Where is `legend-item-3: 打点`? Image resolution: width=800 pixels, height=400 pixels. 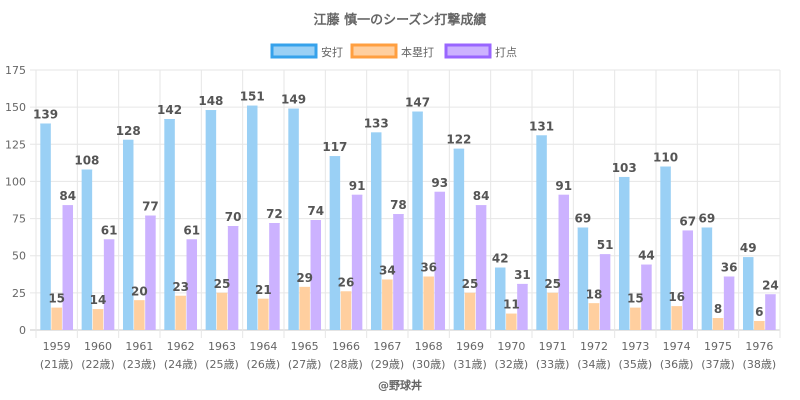
legend-item-3: 打点 is located at coordinates (480, 51).